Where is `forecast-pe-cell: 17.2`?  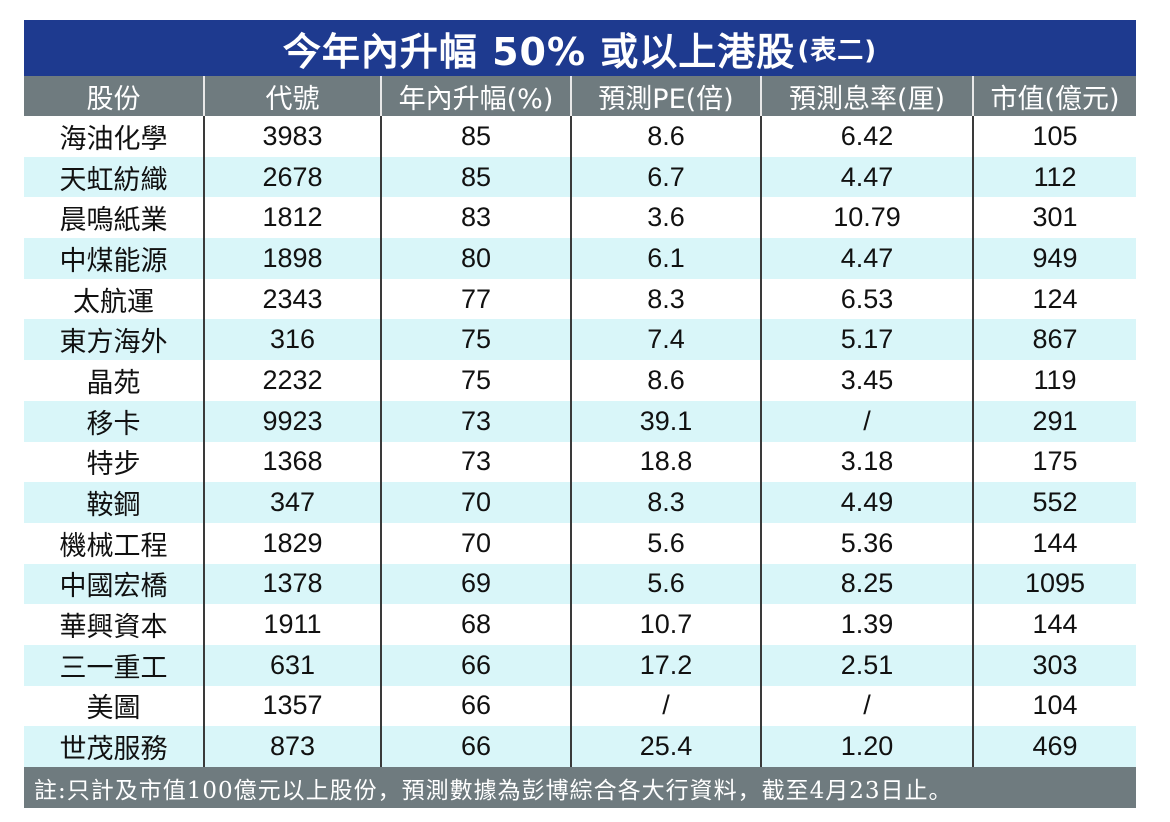 forecast-pe-cell: 17.2 is located at coordinates (666, 665).